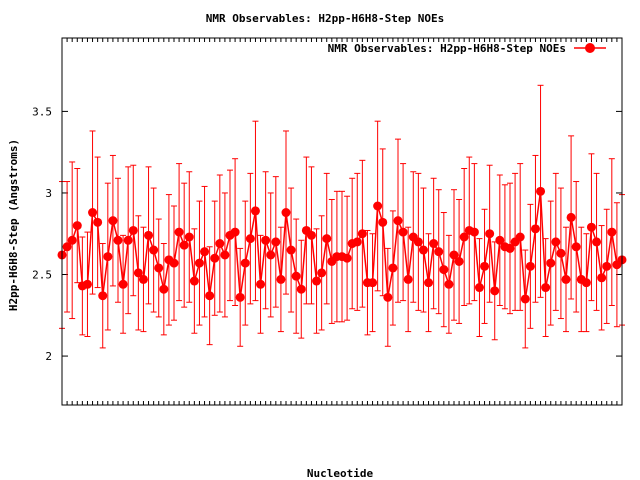  I want to click on legend-marker-swatch, so click(590, 48).